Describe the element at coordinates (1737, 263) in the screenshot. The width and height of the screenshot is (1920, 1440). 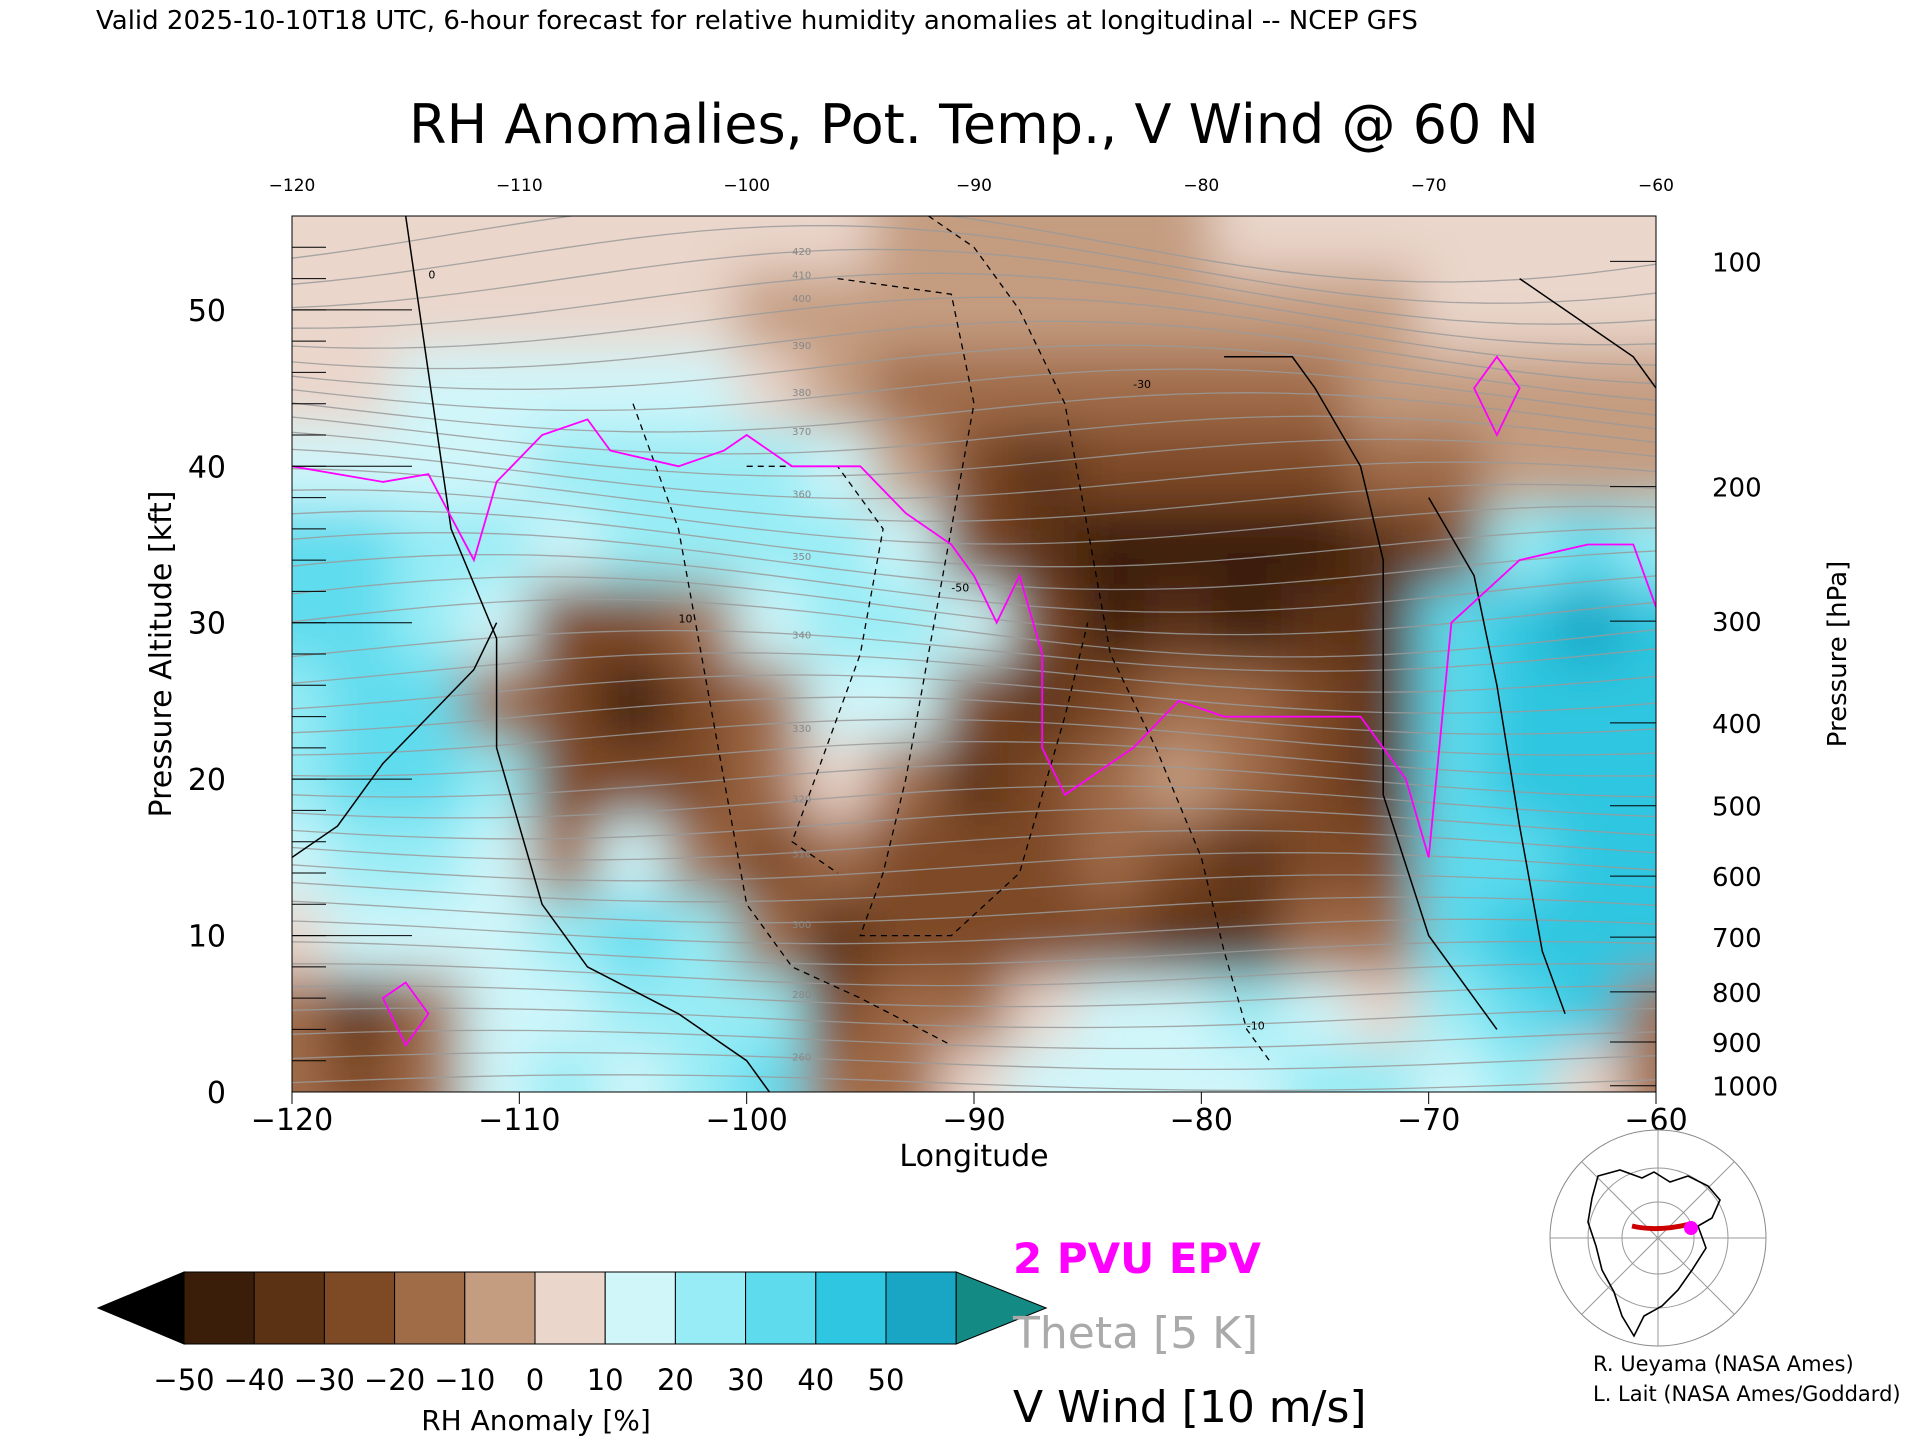
I see `pressure-tick-label: 100` at that location.